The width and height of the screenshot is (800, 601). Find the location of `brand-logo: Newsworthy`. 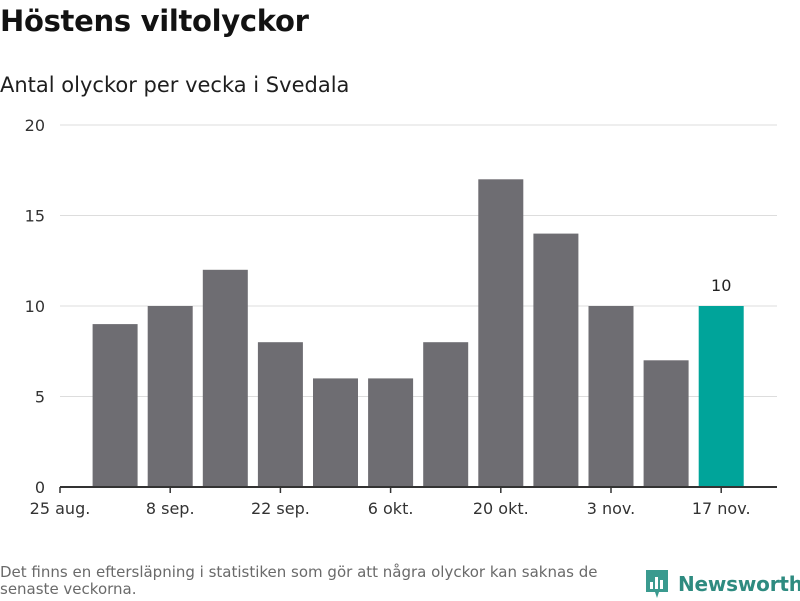

brand-logo: Newsworthy is located at coordinates (722, 584).